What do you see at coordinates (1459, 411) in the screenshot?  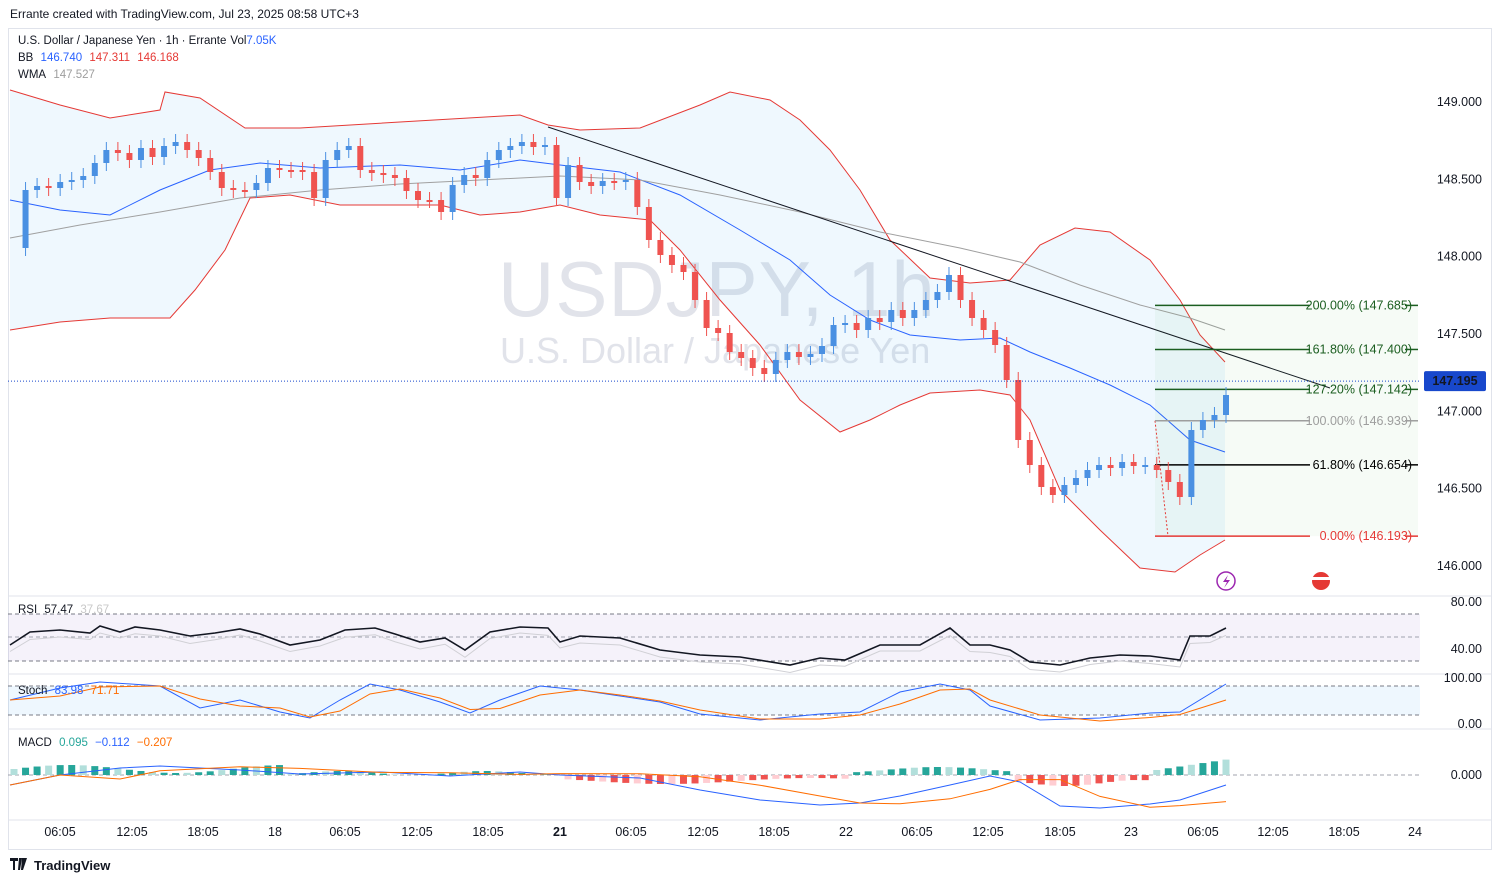 I see `price-axis-label-4: 147.000` at bounding box center [1459, 411].